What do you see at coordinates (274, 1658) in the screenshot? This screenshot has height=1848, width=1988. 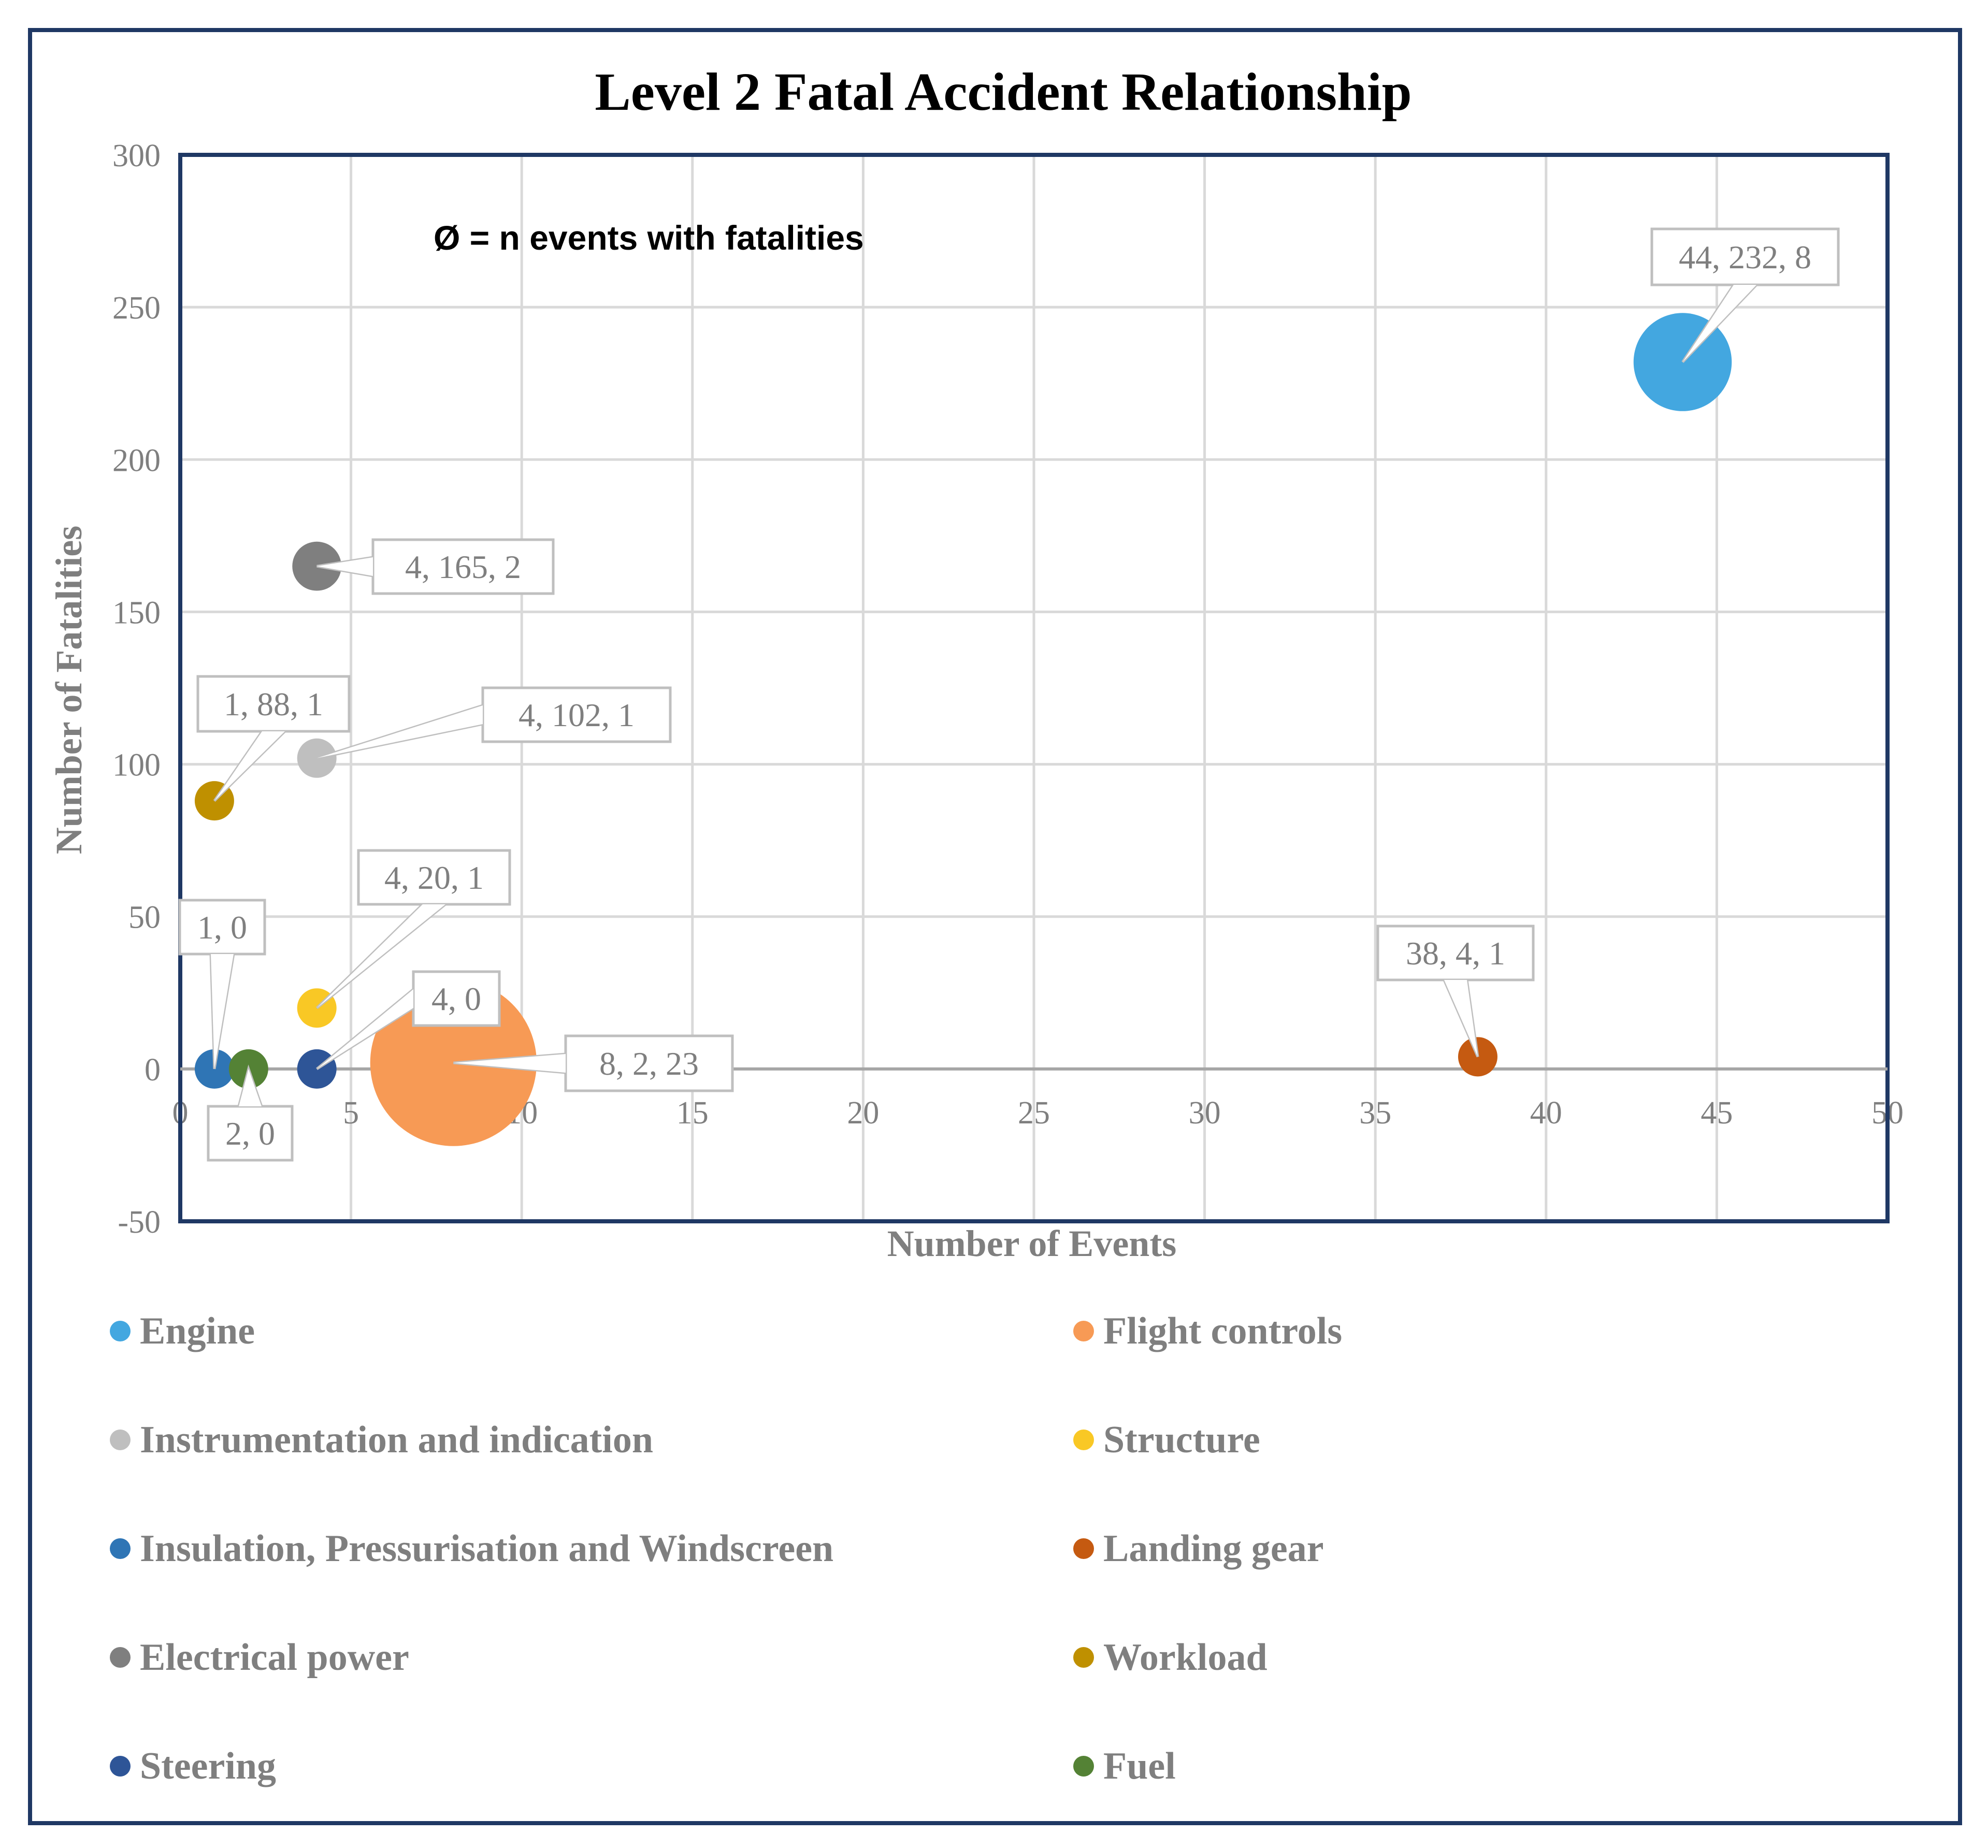 I see `legend-label: Electrical power` at bounding box center [274, 1658].